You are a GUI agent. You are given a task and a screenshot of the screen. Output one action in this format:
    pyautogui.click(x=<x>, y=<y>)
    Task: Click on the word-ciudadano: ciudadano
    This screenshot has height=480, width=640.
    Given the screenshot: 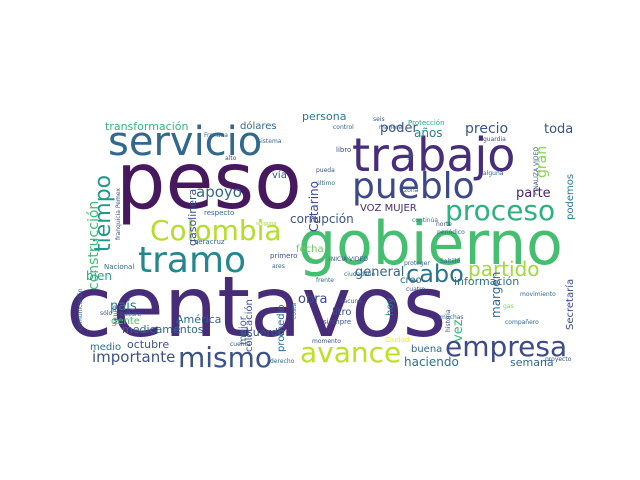 What is the action you would take?
    pyautogui.click(x=360, y=274)
    